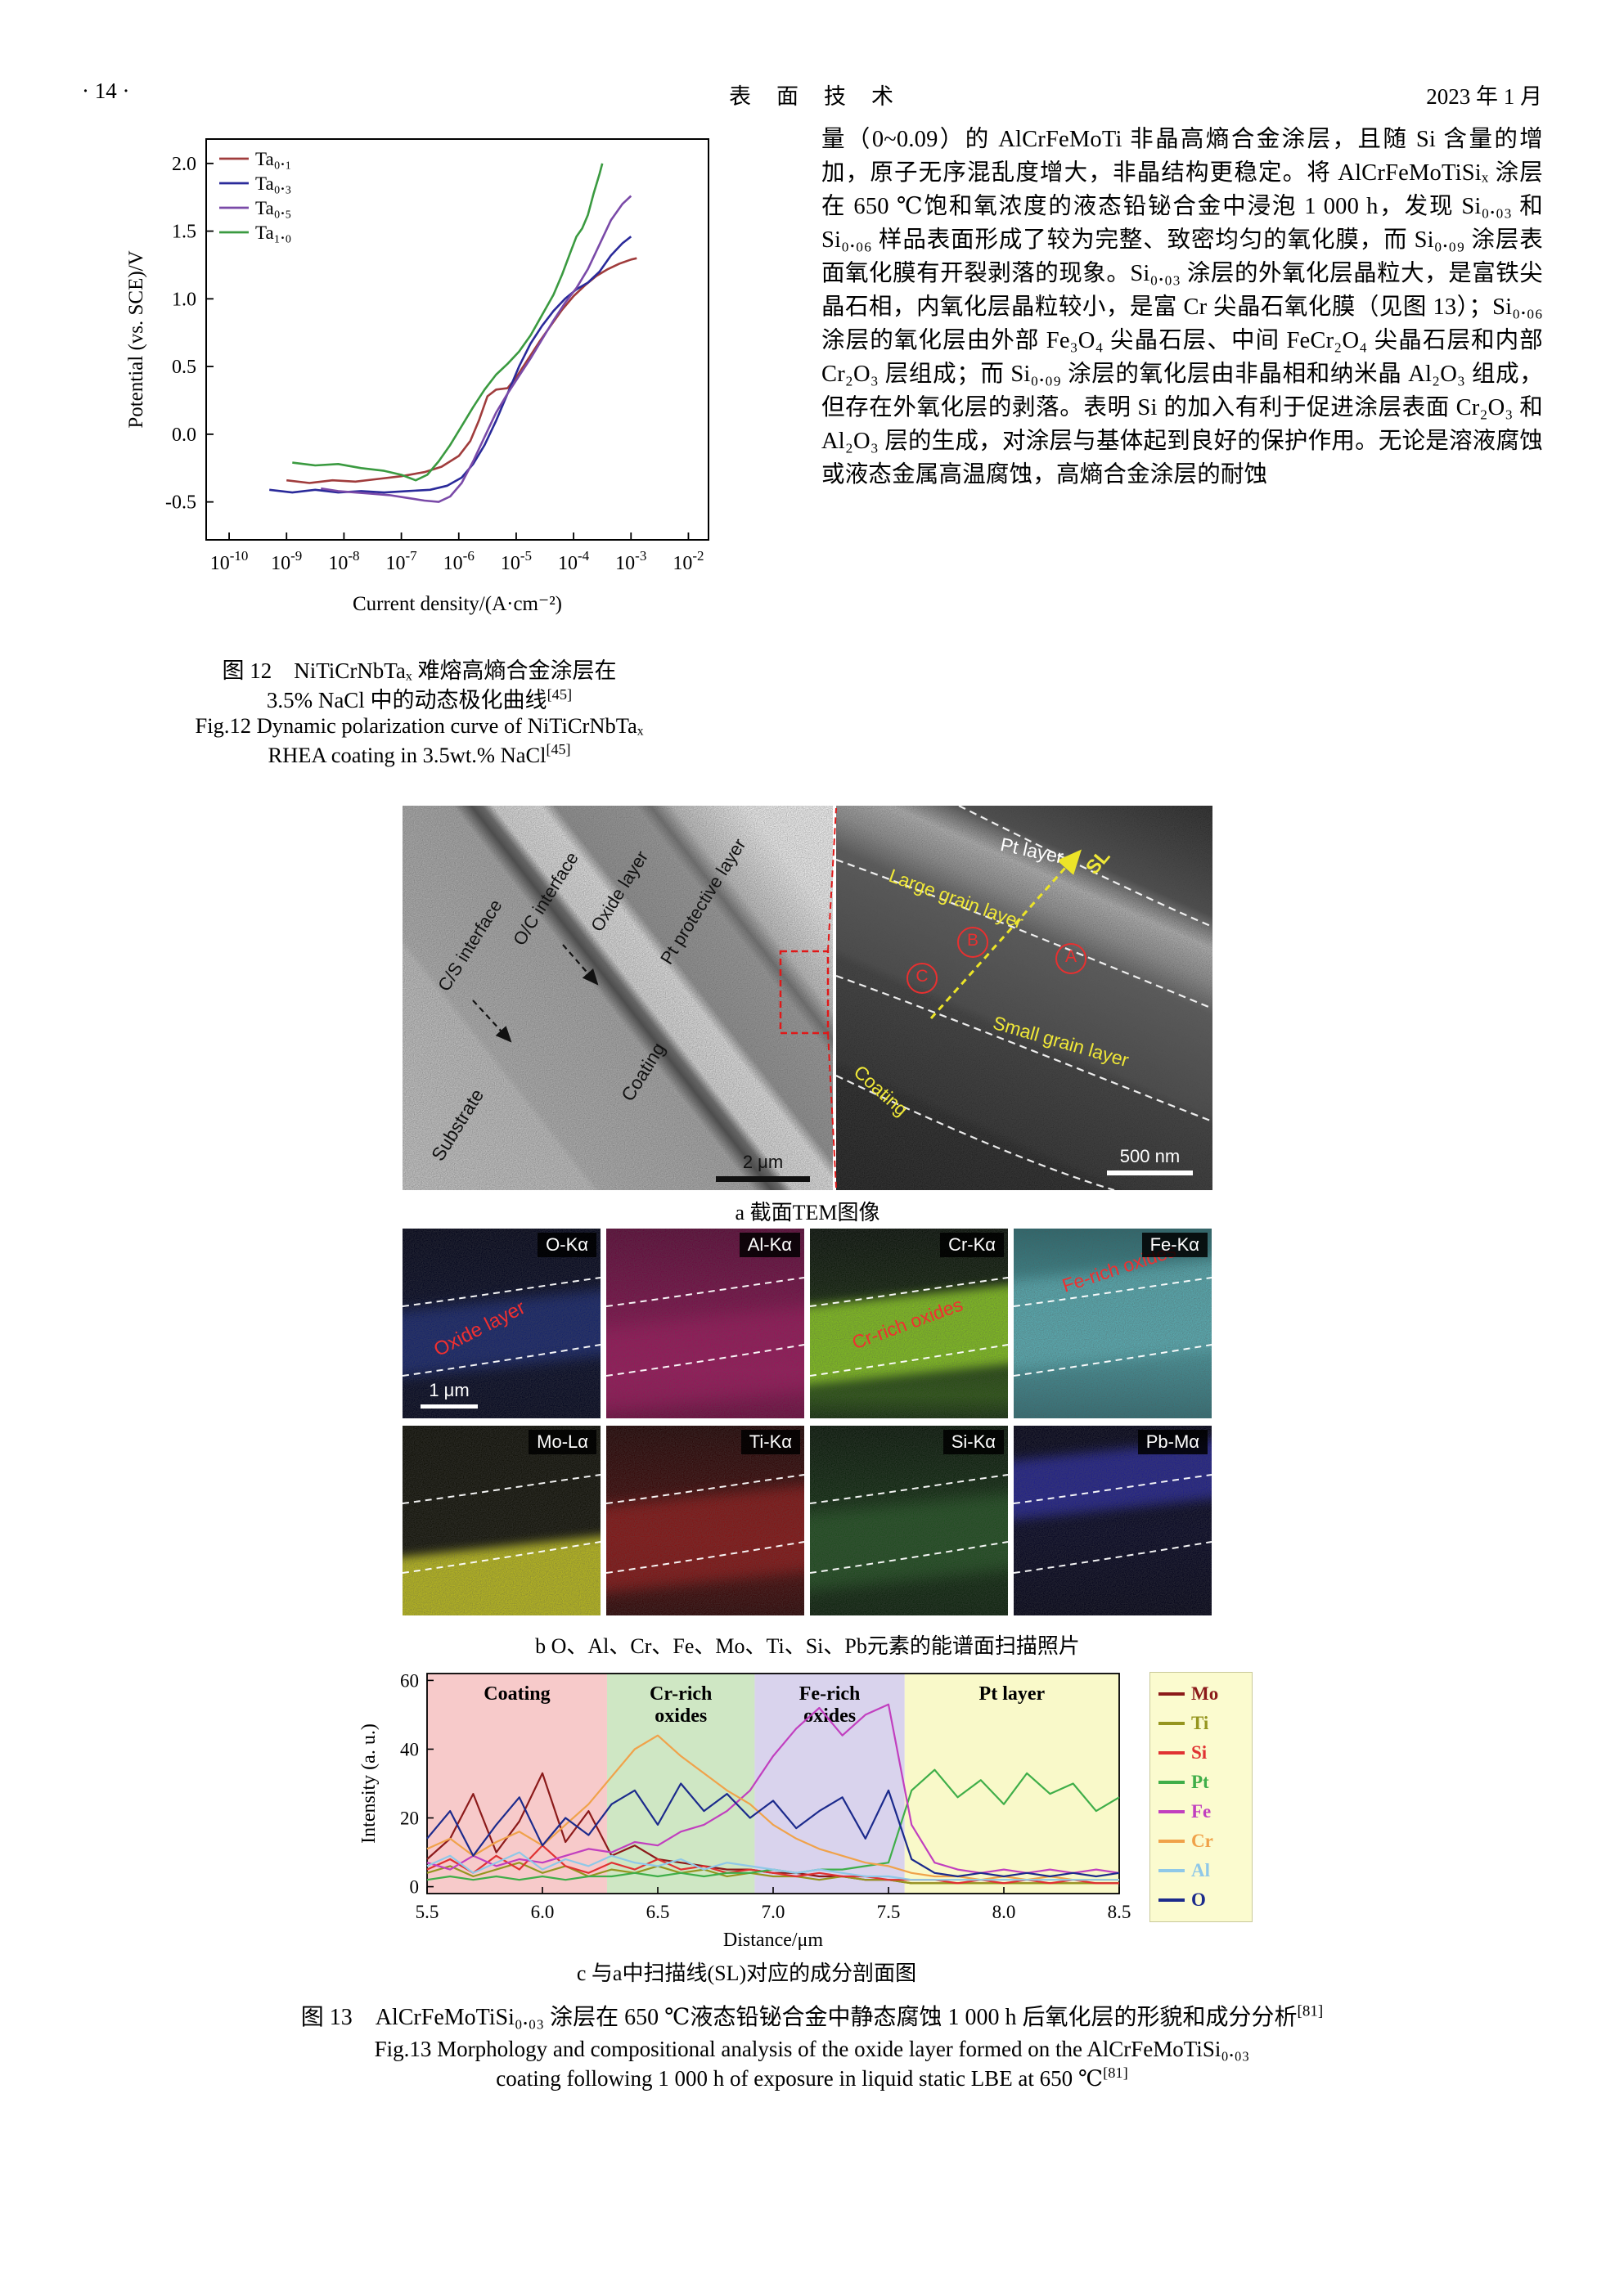 This screenshot has width=1624, height=2296. What do you see at coordinates (1172, 1442) in the screenshot?
I see `eds-label-pb: Pb-Mα` at bounding box center [1172, 1442].